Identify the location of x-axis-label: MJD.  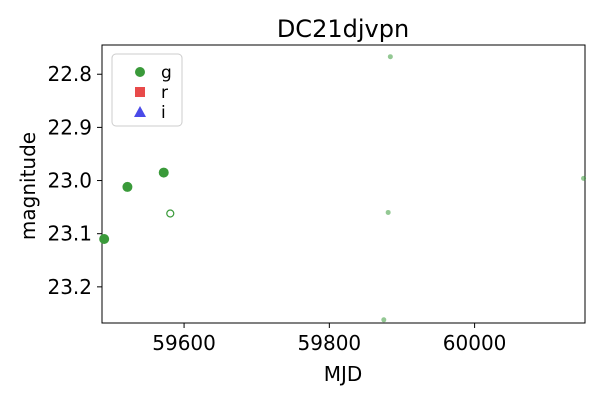
(343, 374).